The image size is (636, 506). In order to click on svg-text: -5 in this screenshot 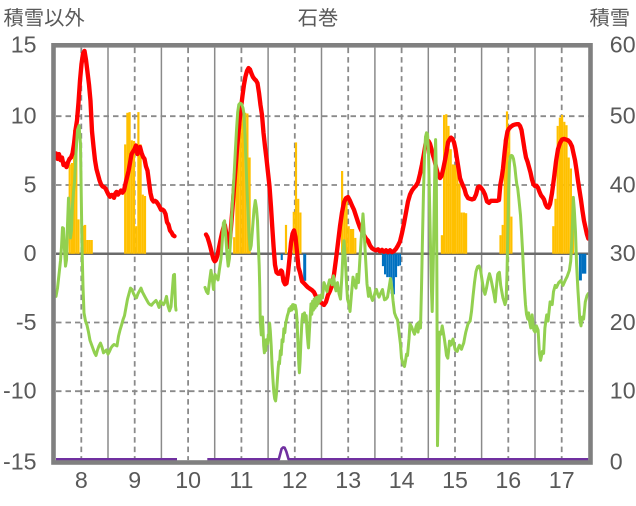, I will do `click(26, 322)`.